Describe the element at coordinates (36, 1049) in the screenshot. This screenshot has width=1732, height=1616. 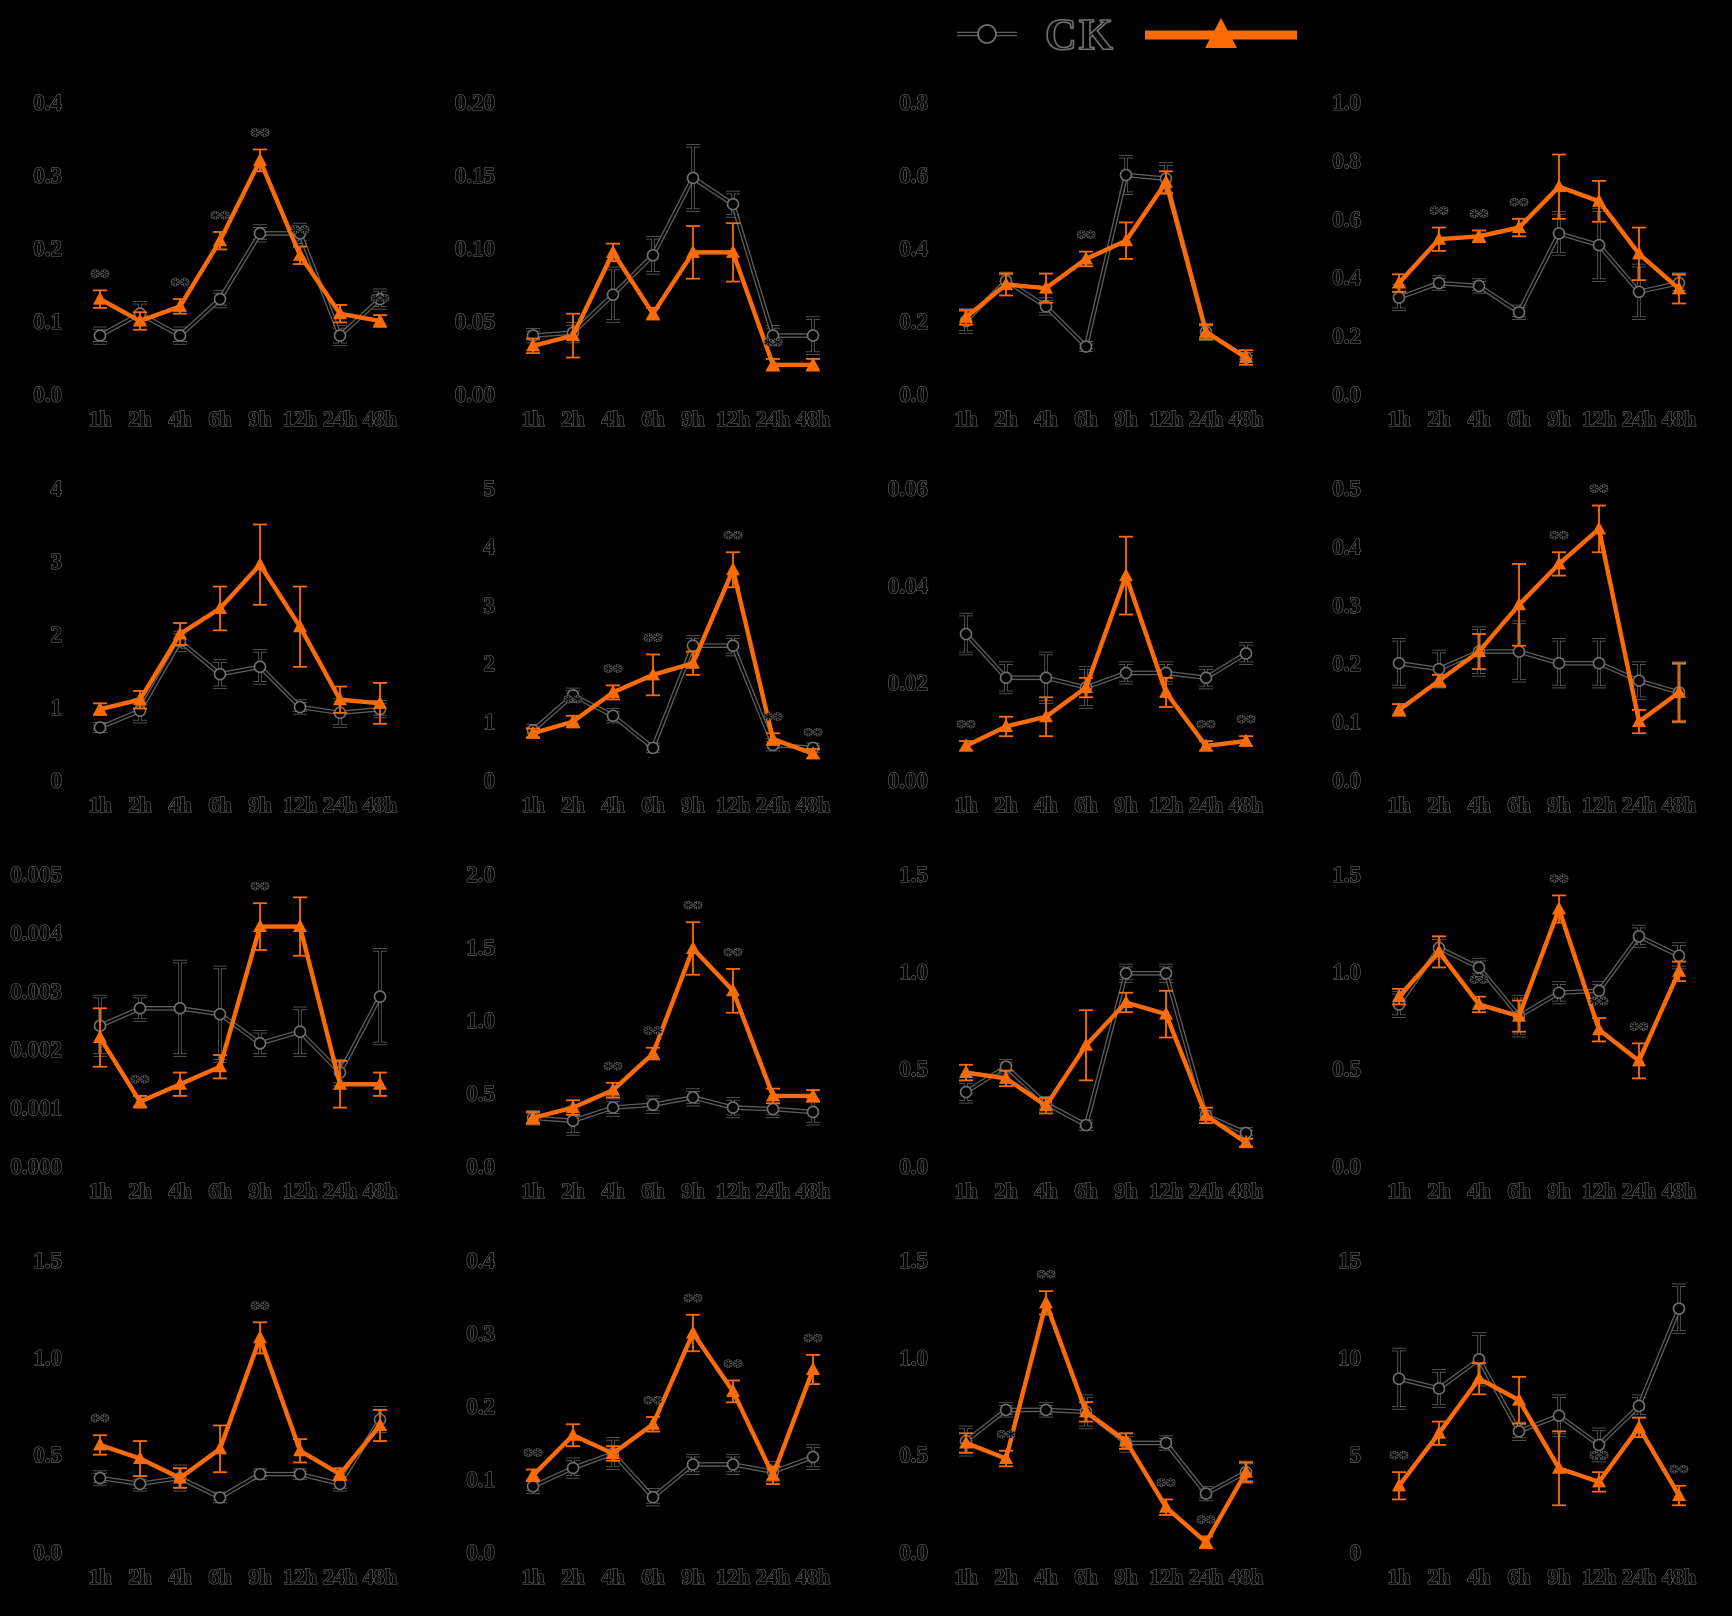
I see `svg-text: 0.002` at that location.